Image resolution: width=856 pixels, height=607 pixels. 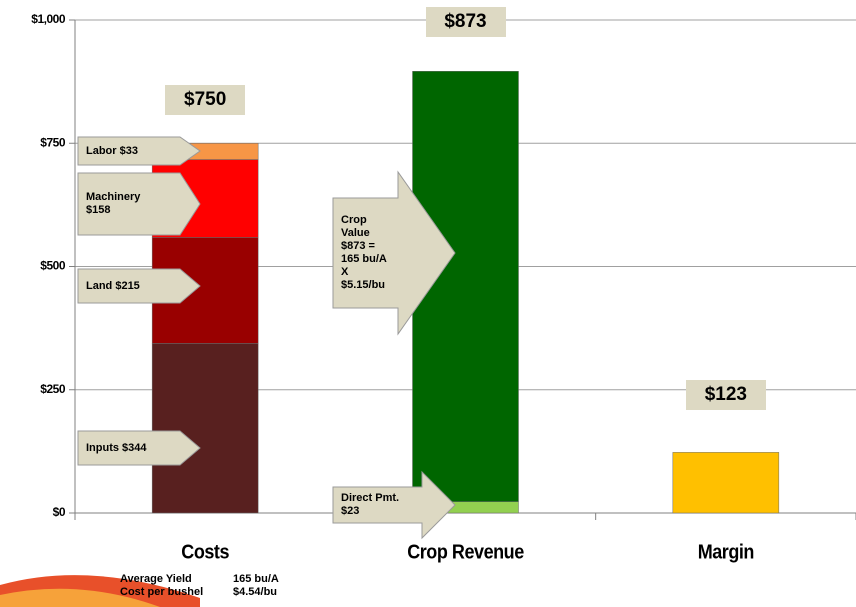 I want to click on x-tick-label: Crop Revenue, so click(x=465, y=552).